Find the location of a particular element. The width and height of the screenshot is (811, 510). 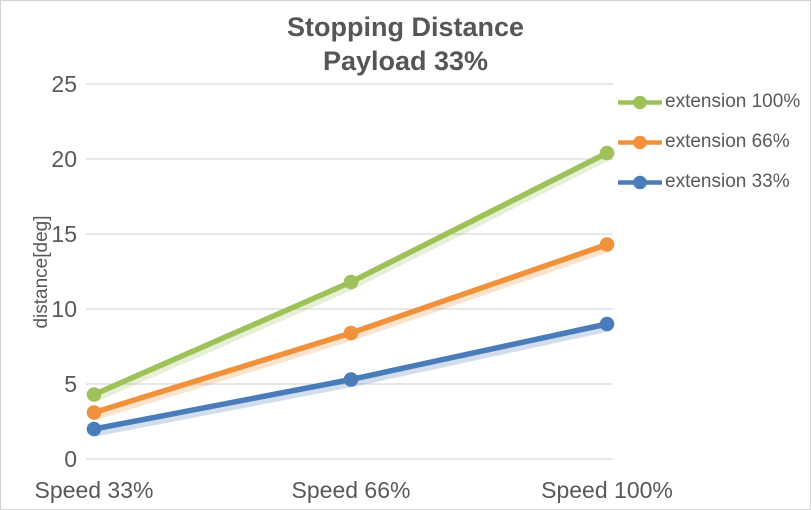

legend-item: extension 66% is located at coordinates (709, 142).